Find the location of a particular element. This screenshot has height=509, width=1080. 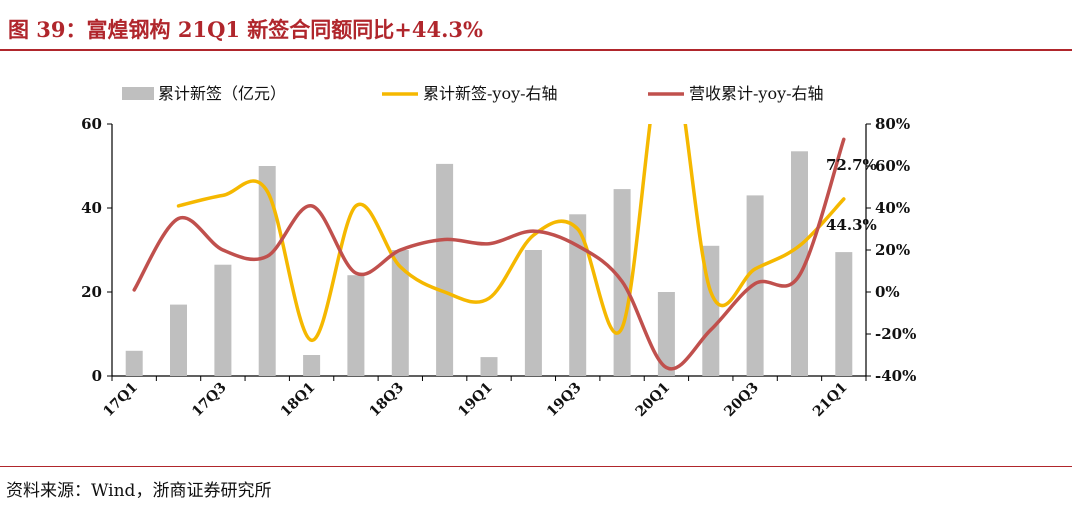

x-tick-label: 18Q3 is located at coordinates (387, 400).